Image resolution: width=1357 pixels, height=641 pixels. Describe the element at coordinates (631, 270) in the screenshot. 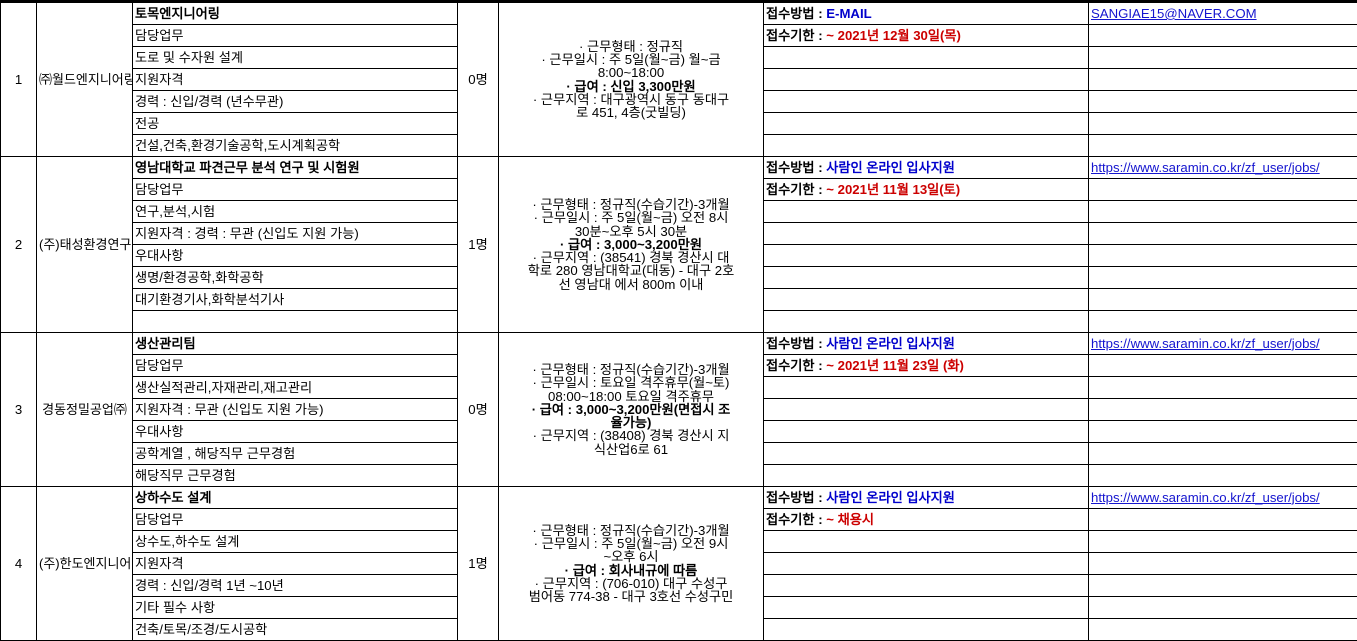

I see `condition-line: 학로 280 영남대학교(대동) - 대구 2호` at that location.